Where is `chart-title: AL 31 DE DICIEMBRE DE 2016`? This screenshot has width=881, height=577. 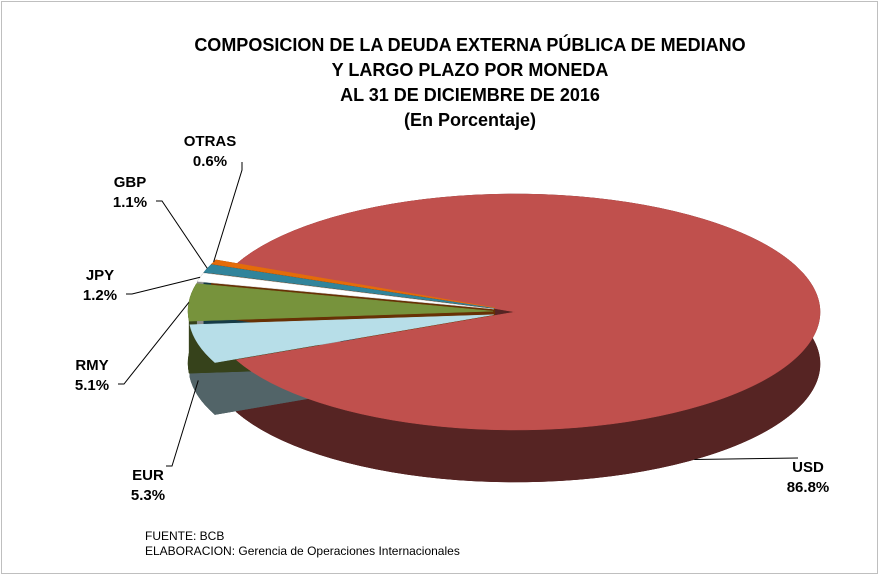 chart-title: AL 31 DE DICIEMBRE DE 2016 is located at coordinates (470, 95).